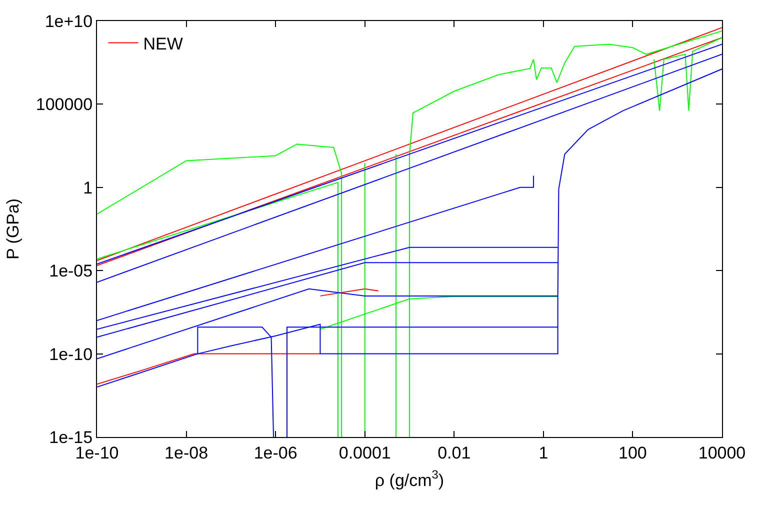 This screenshot has width=760, height=507. I want to click on y-axis-title: P (GPa), so click(12, 229).